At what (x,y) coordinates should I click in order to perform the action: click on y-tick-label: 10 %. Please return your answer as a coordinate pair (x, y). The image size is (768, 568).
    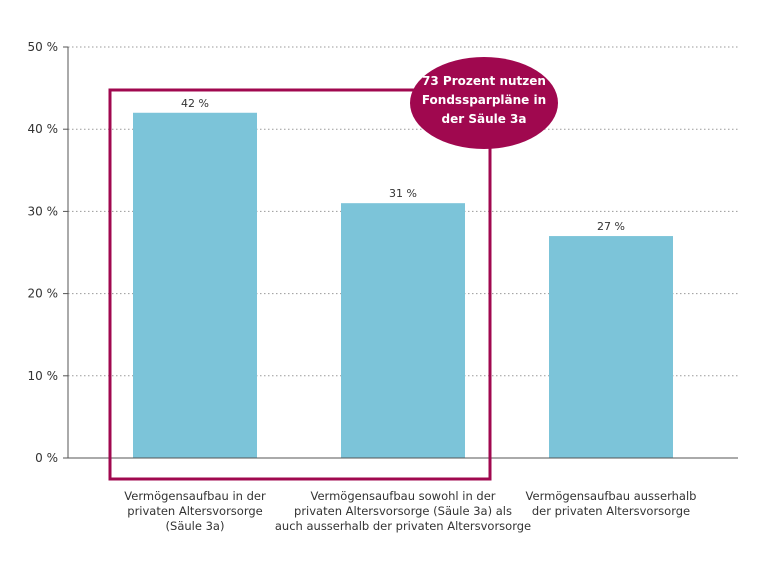
    Looking at the image, I should click on (43, 376).